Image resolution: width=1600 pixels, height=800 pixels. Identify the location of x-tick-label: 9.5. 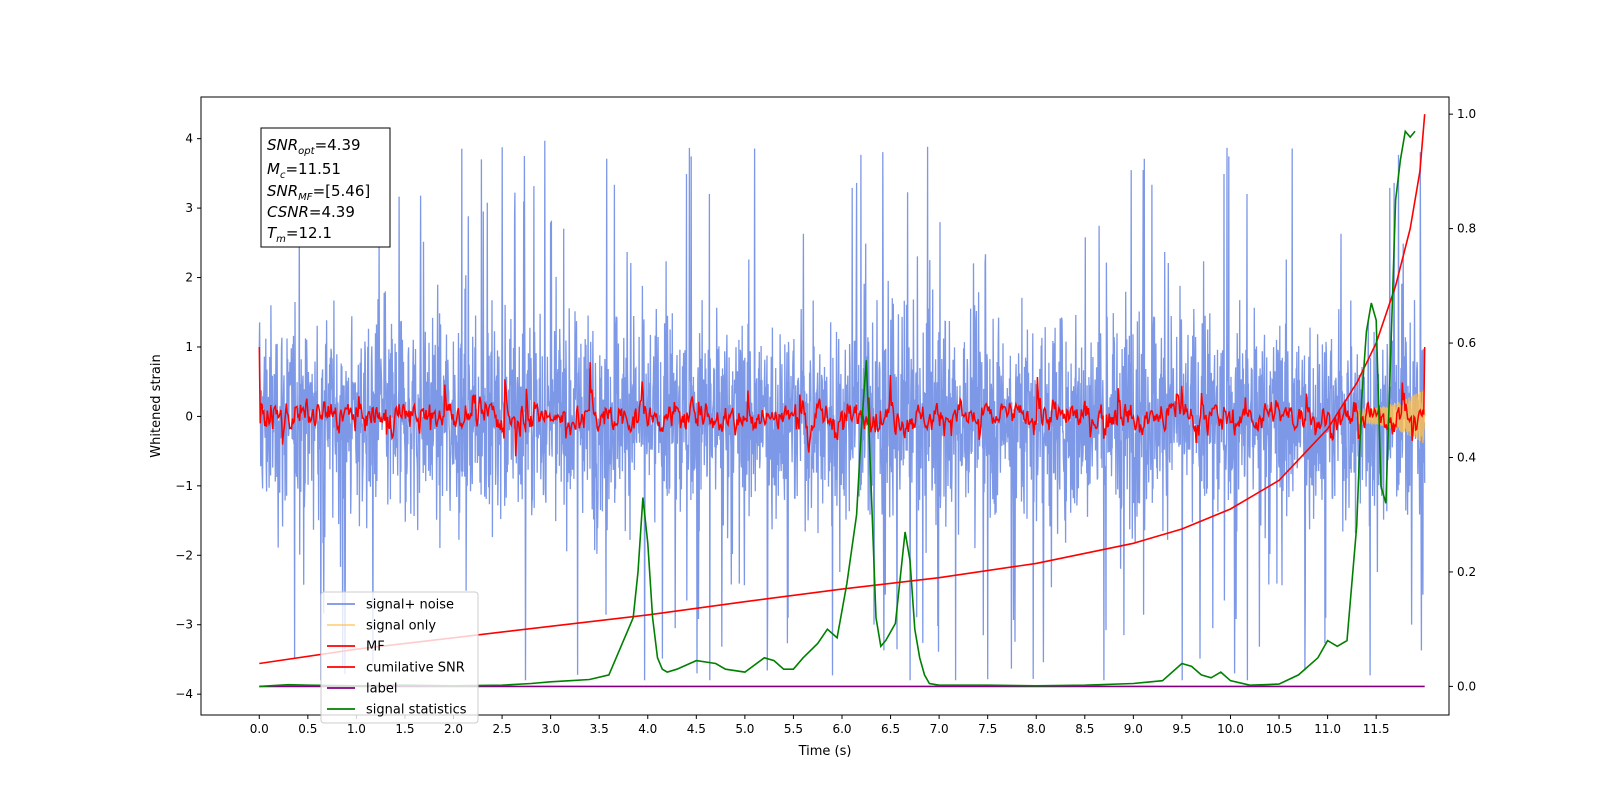
(1181, 729).